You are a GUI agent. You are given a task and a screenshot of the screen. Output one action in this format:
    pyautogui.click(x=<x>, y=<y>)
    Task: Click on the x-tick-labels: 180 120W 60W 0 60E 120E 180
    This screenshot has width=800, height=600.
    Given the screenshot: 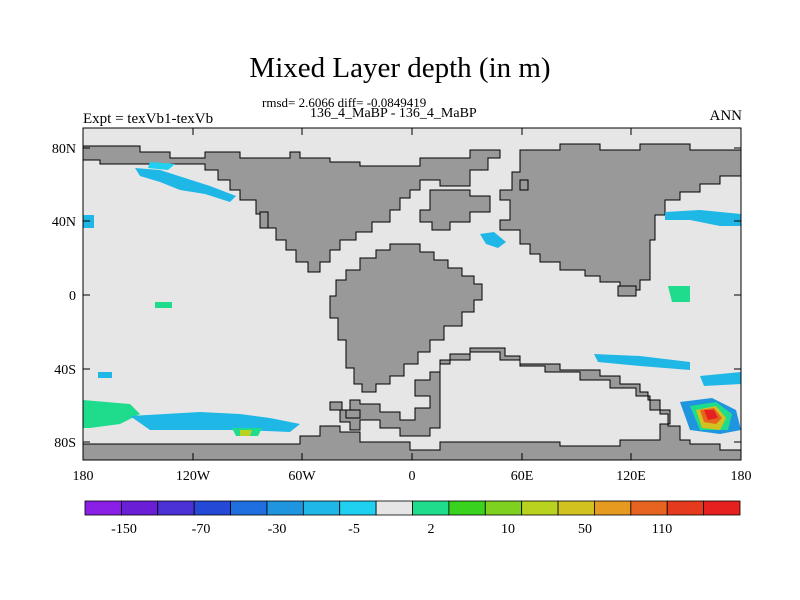 What is the action you would take?
    pyautogui.click(x=412, y=476)
    